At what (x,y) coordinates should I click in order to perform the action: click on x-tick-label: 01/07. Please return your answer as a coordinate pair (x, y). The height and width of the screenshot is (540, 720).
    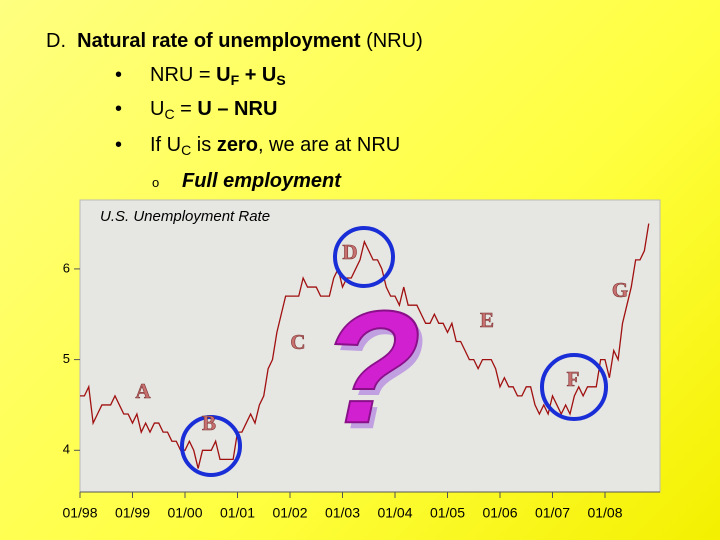
    Looking at the image, I should click on (552, 513).